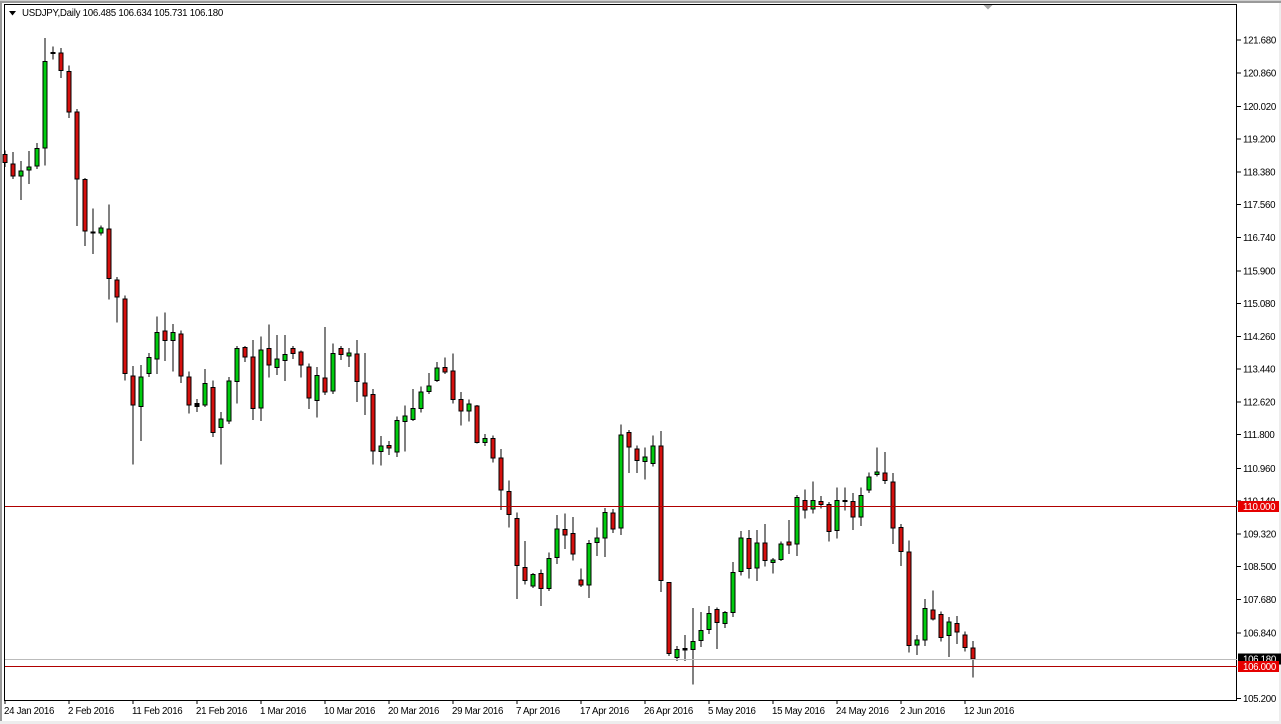 The image size is (1281, 724). What do you see at coordinates (157, 711) in the screenshot?
I see `svg-text: 11 Feb 2016` at bounding box center [157, 711].